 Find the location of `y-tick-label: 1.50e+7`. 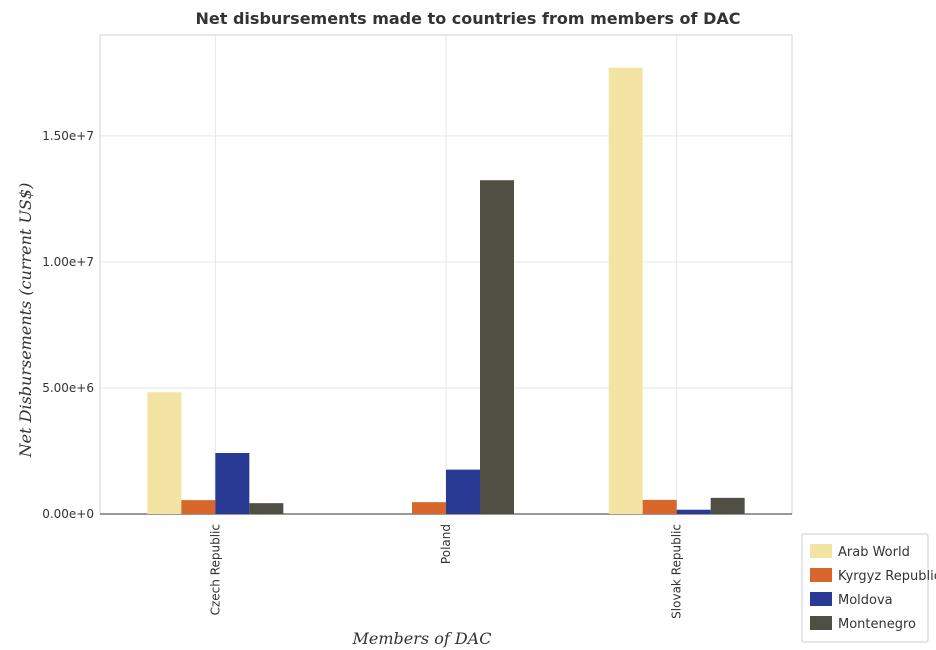

y-tick-label: 1.50e+7 is located at coordinates (68, 136).